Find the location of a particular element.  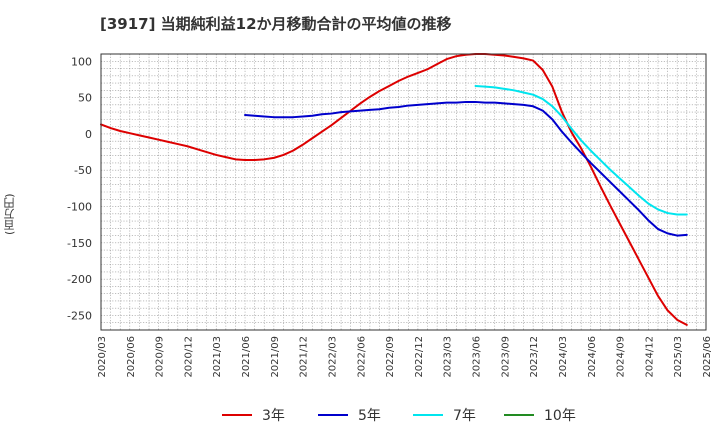

x-tick-label: 2023/03 is located at coordinates (448, 357).